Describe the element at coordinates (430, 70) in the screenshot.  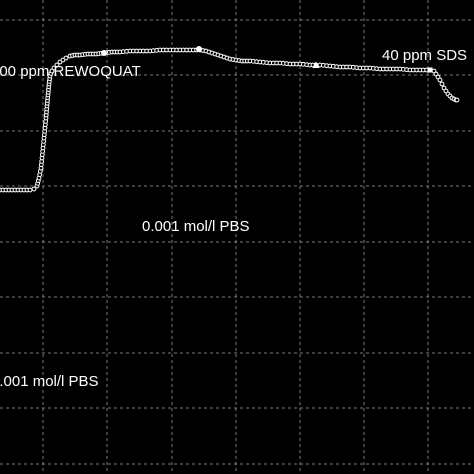
I see `square-data-point` at that location.